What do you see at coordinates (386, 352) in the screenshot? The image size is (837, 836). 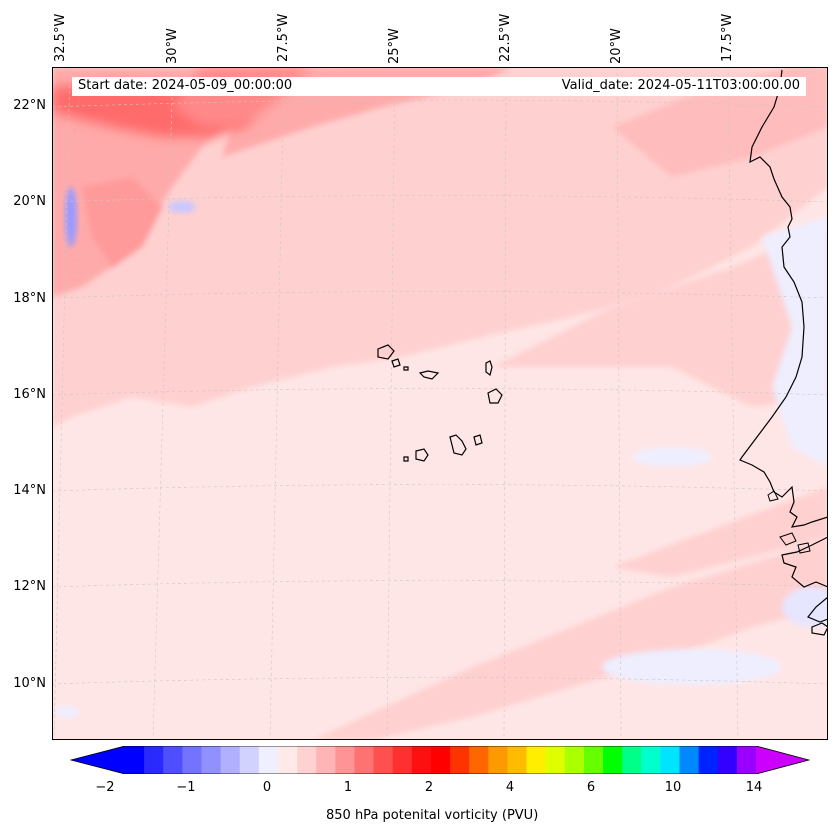 I see `island-santo-antao` at bounding box center [386, 352].